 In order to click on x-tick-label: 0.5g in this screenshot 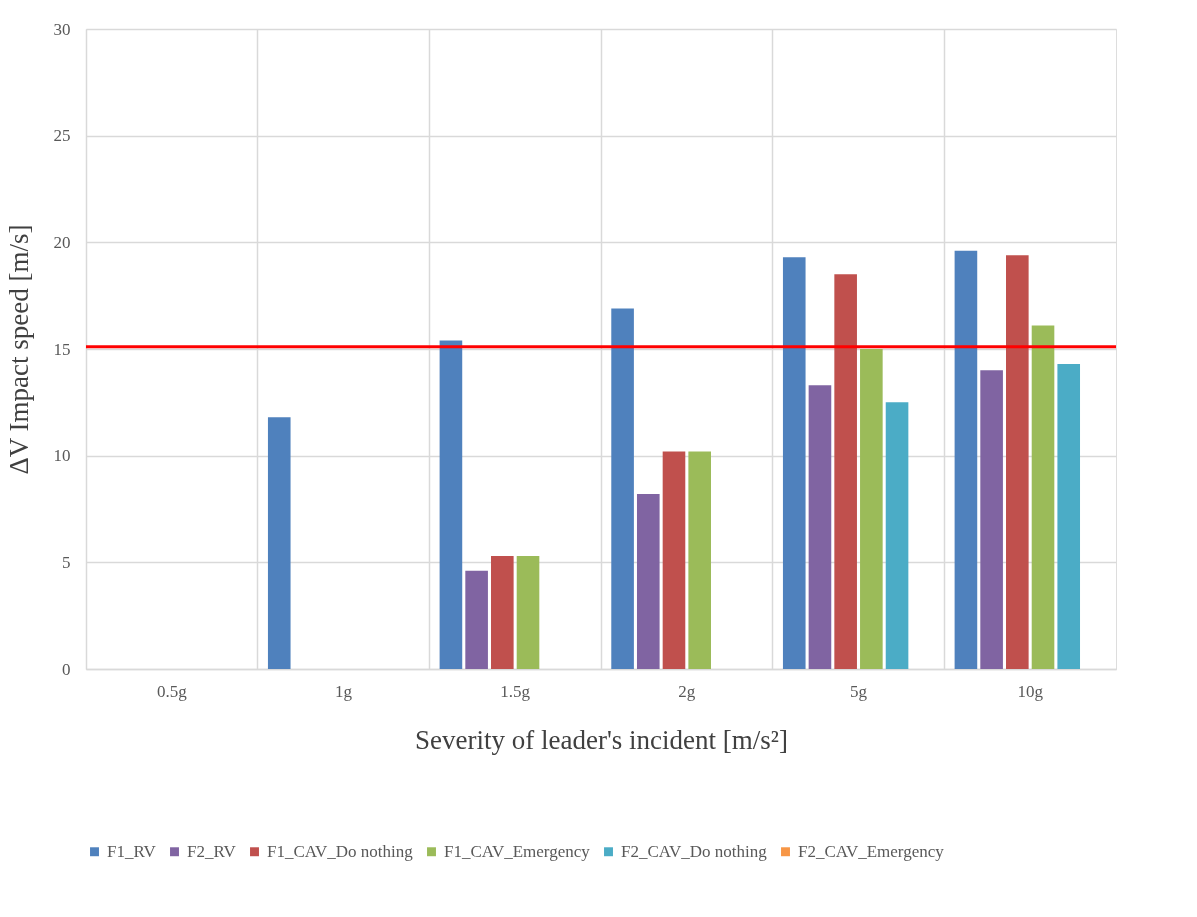, I will do `click(172, 691)`.